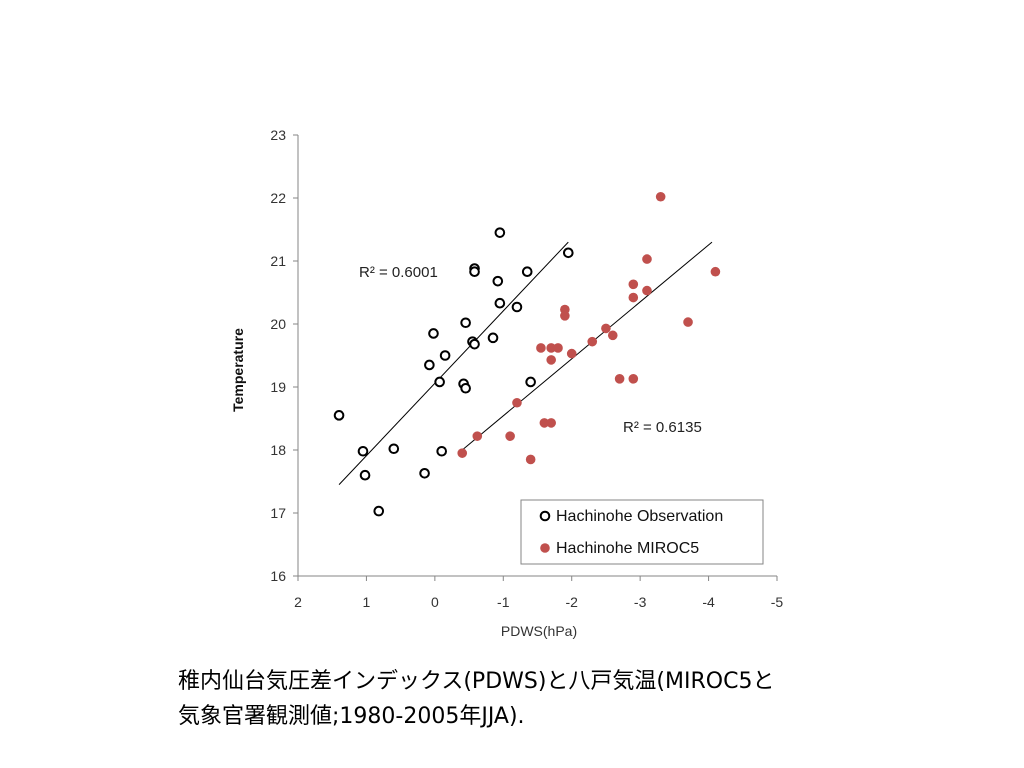 This screenshot has width=1024, height=768. What do you see at coordinates (278, 450) in the screenshot?
I see `y-tick-label: 18` at bounding box center [278, 450].